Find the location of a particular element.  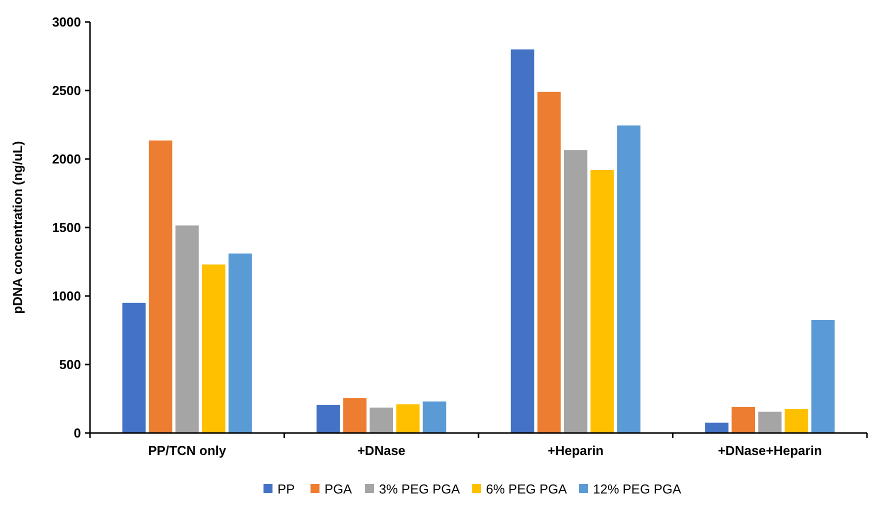

x-tick-label: +DNase is located at coordinates (381, 450).